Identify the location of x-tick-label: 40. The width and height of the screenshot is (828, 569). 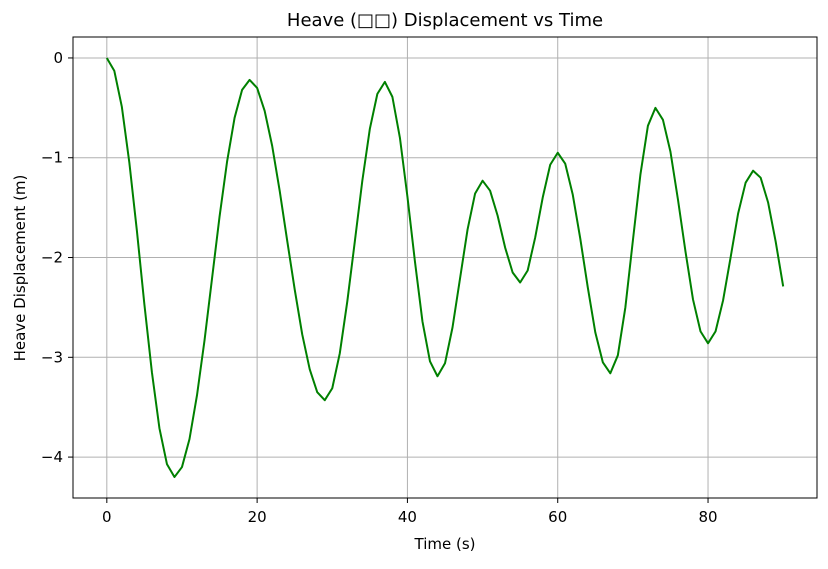
(407, 517).